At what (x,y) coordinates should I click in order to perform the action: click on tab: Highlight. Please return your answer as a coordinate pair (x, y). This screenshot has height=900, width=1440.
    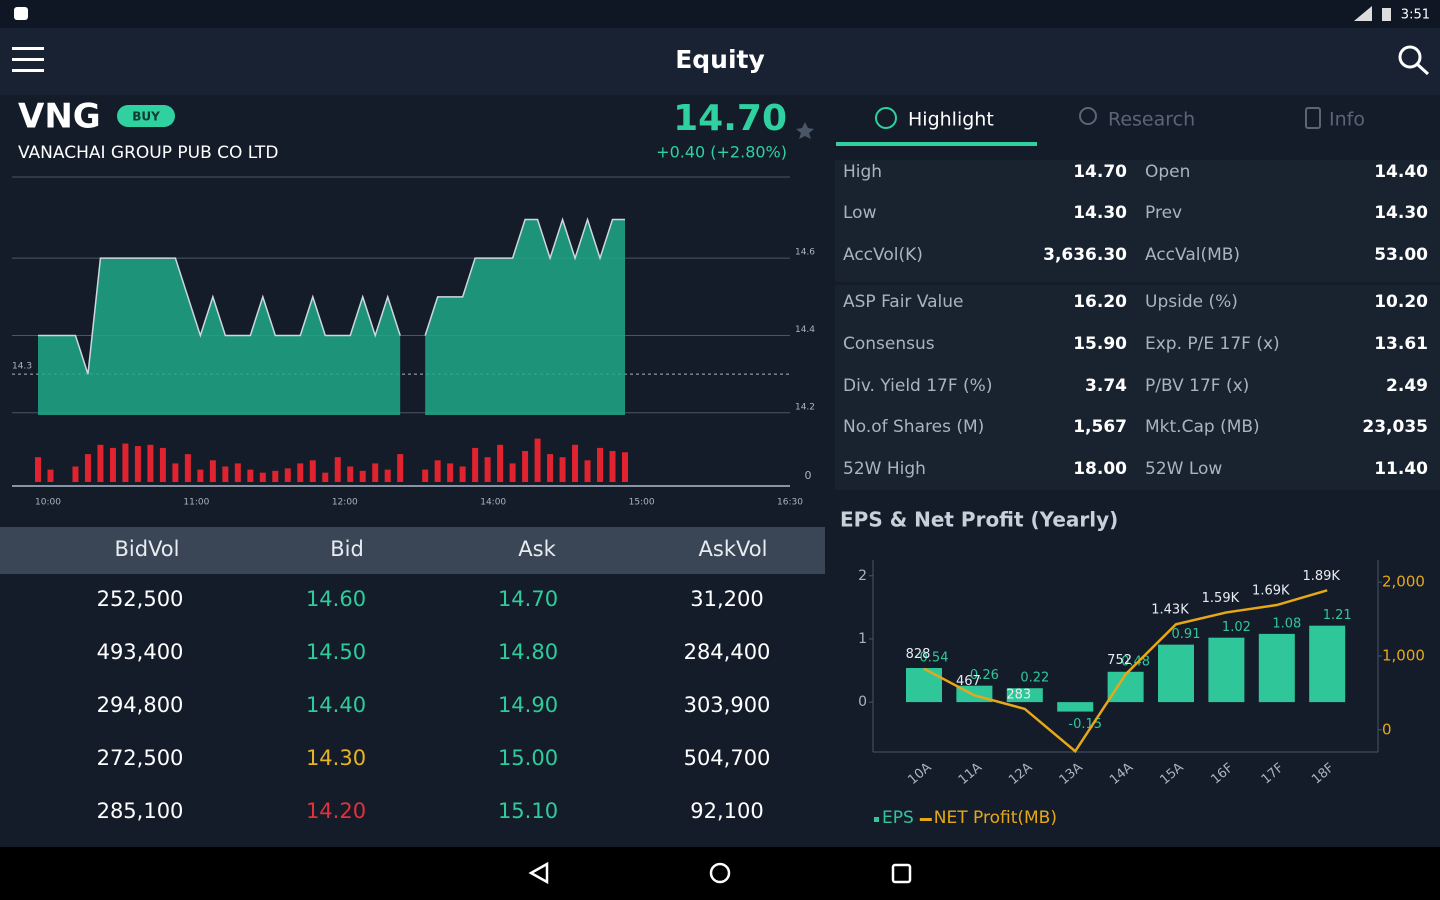
    Looking at the image, I should click on (951, 120).